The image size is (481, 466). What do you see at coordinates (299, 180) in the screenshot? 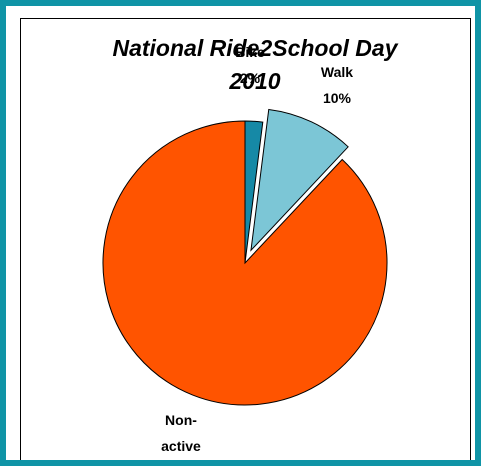
I see `pie-slice-walk` at bounding box center [299, 180].